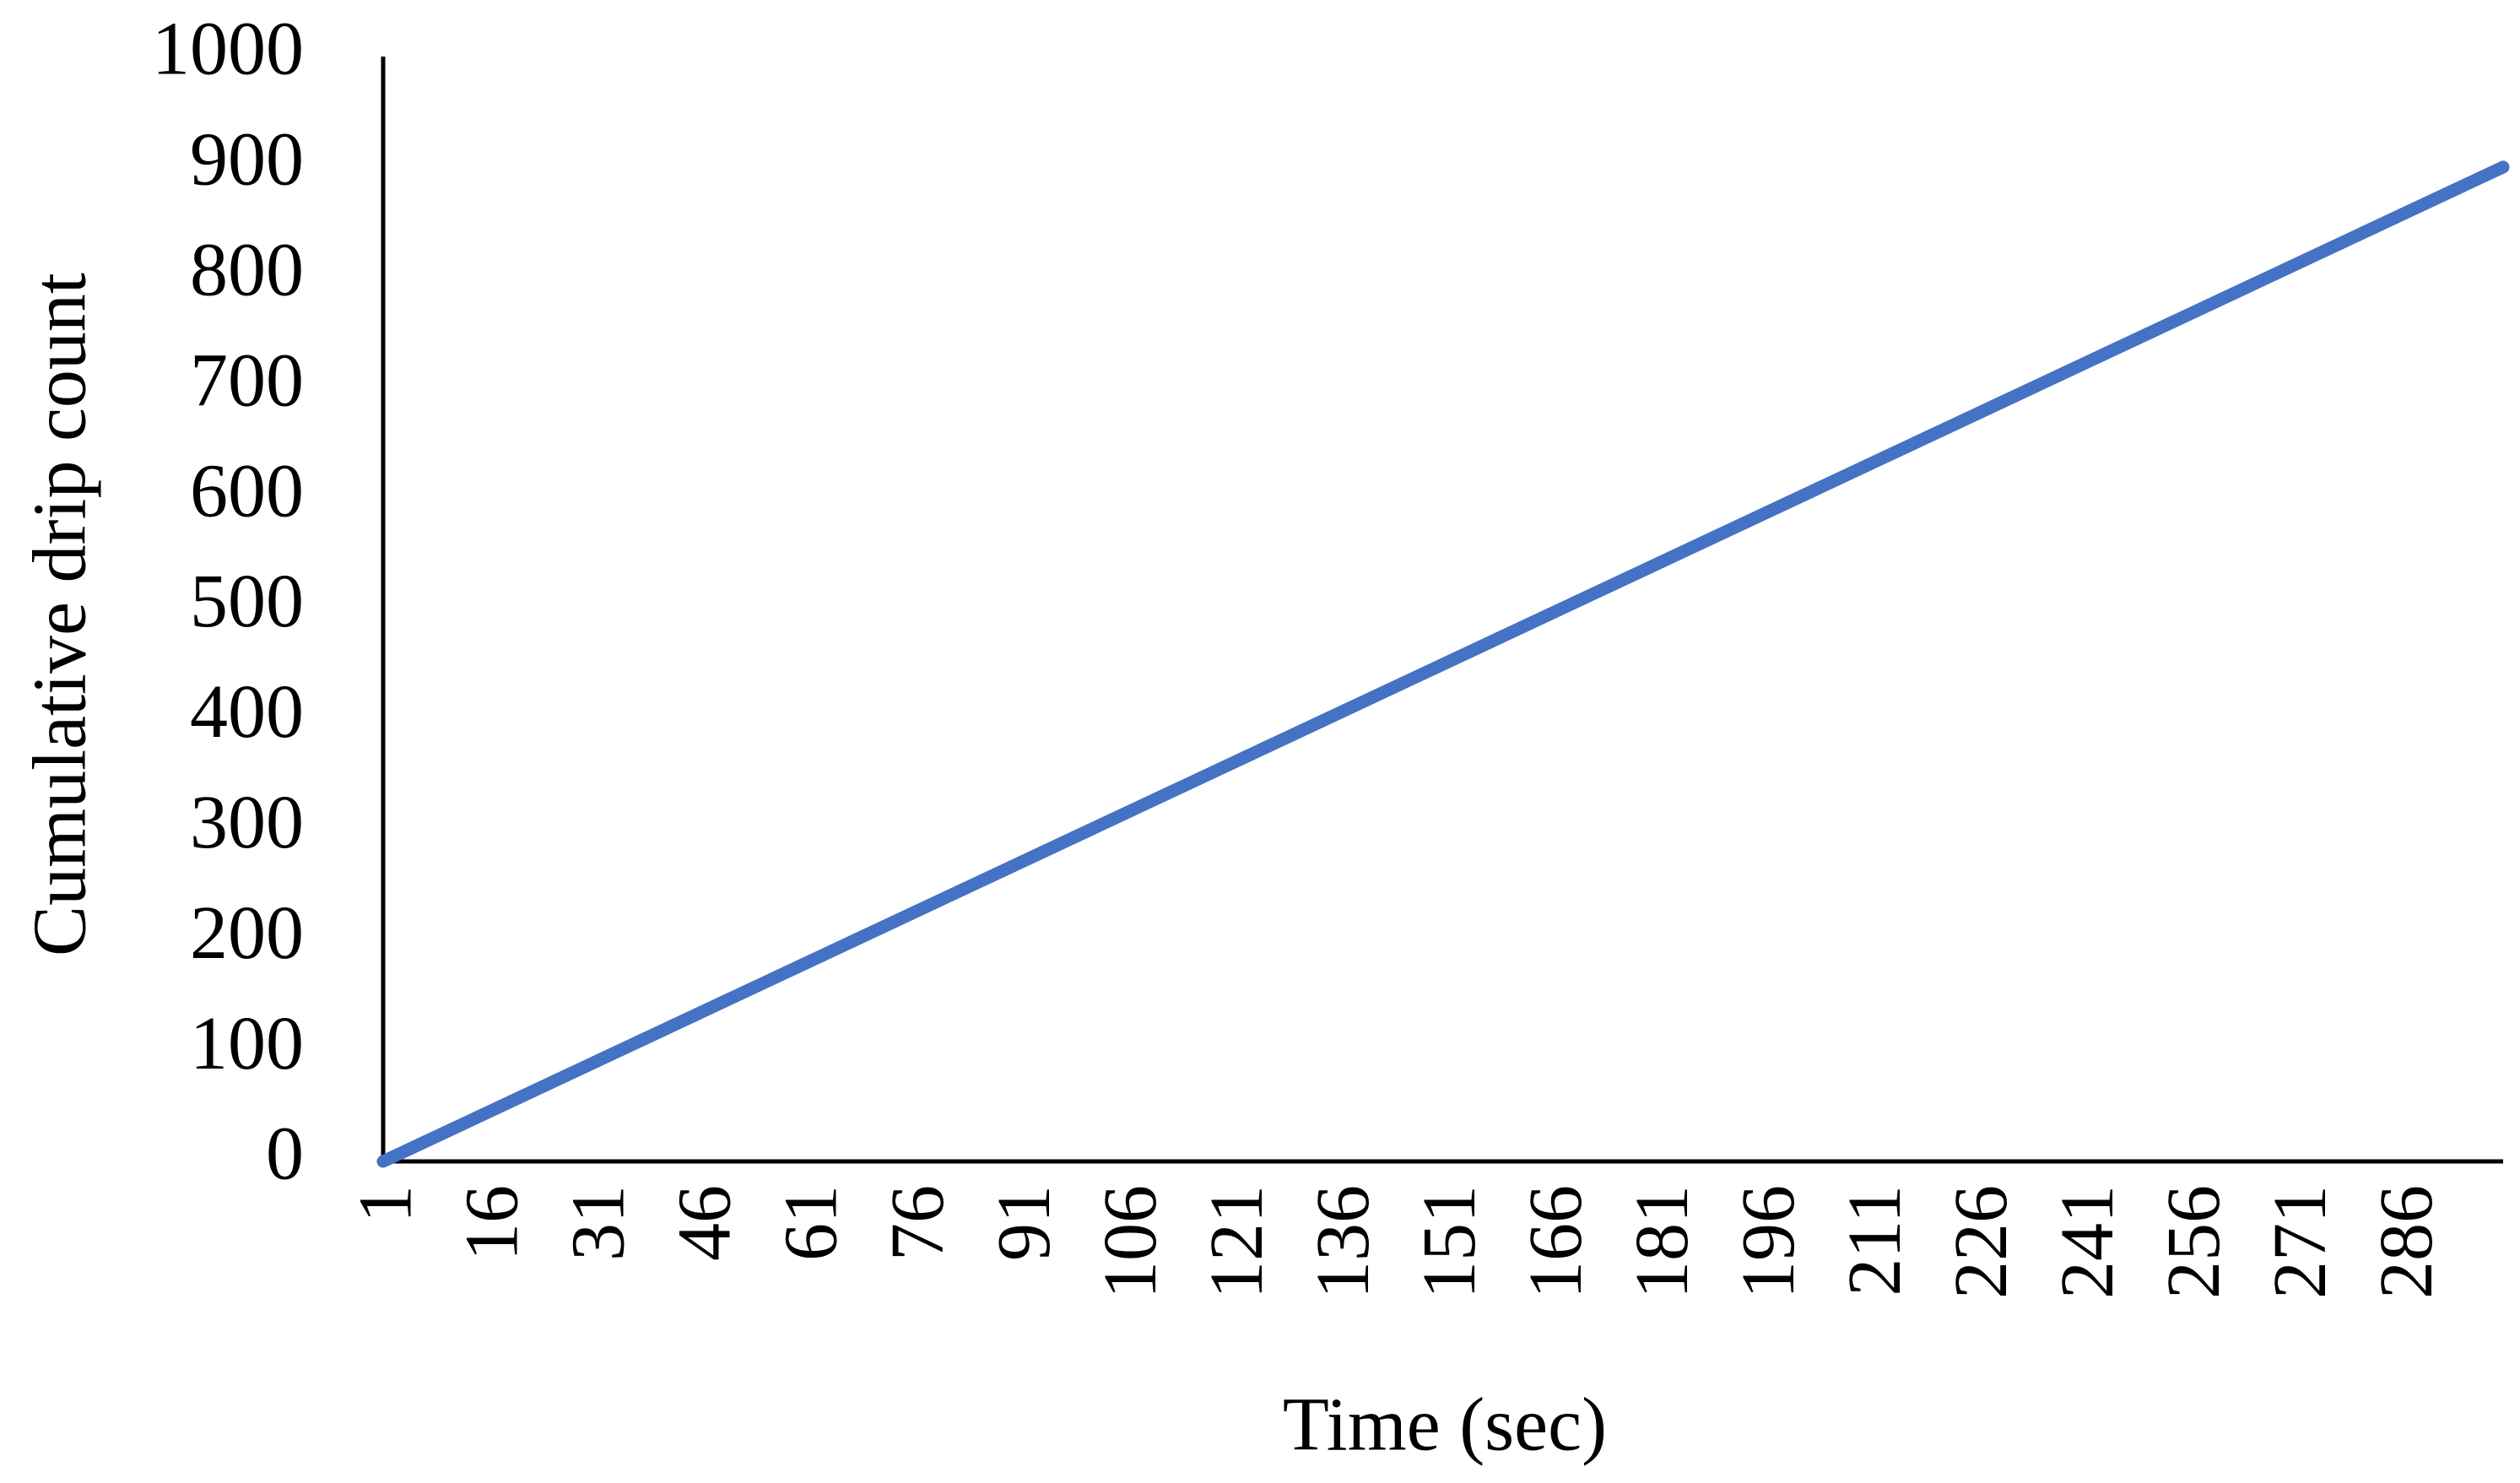 This screenshot has height=1483, width=2520. I want to click on x-tick-label: 1, so click(386, 1204).